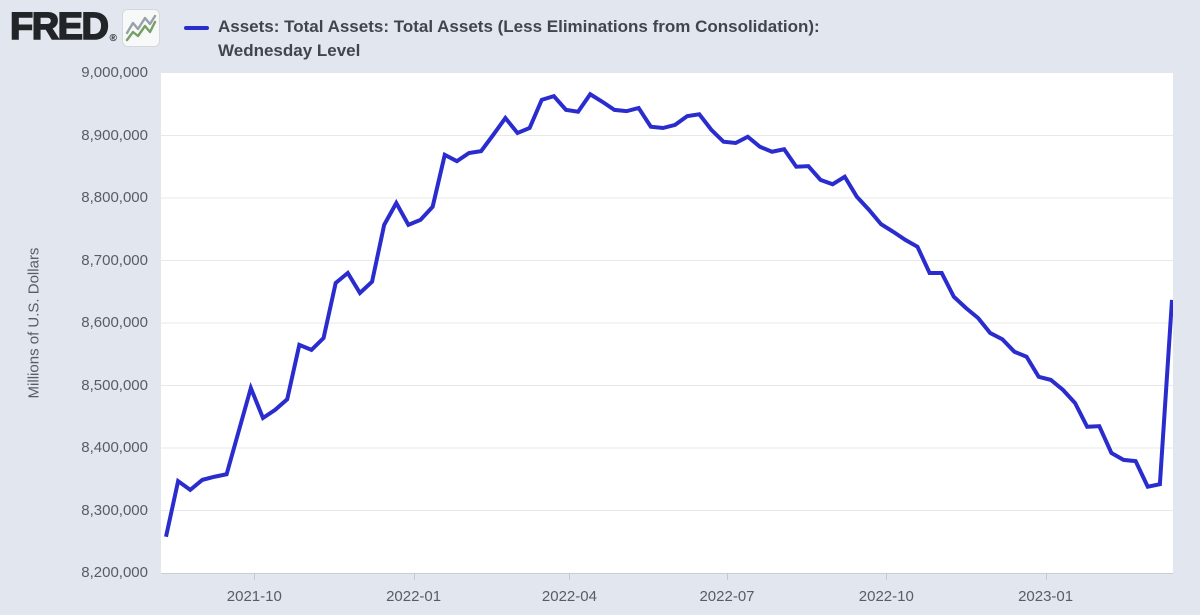  Describe the element at coordinates (114, 135) in the screenshot. I see `y-tick-label: 8,900,000` at that location.